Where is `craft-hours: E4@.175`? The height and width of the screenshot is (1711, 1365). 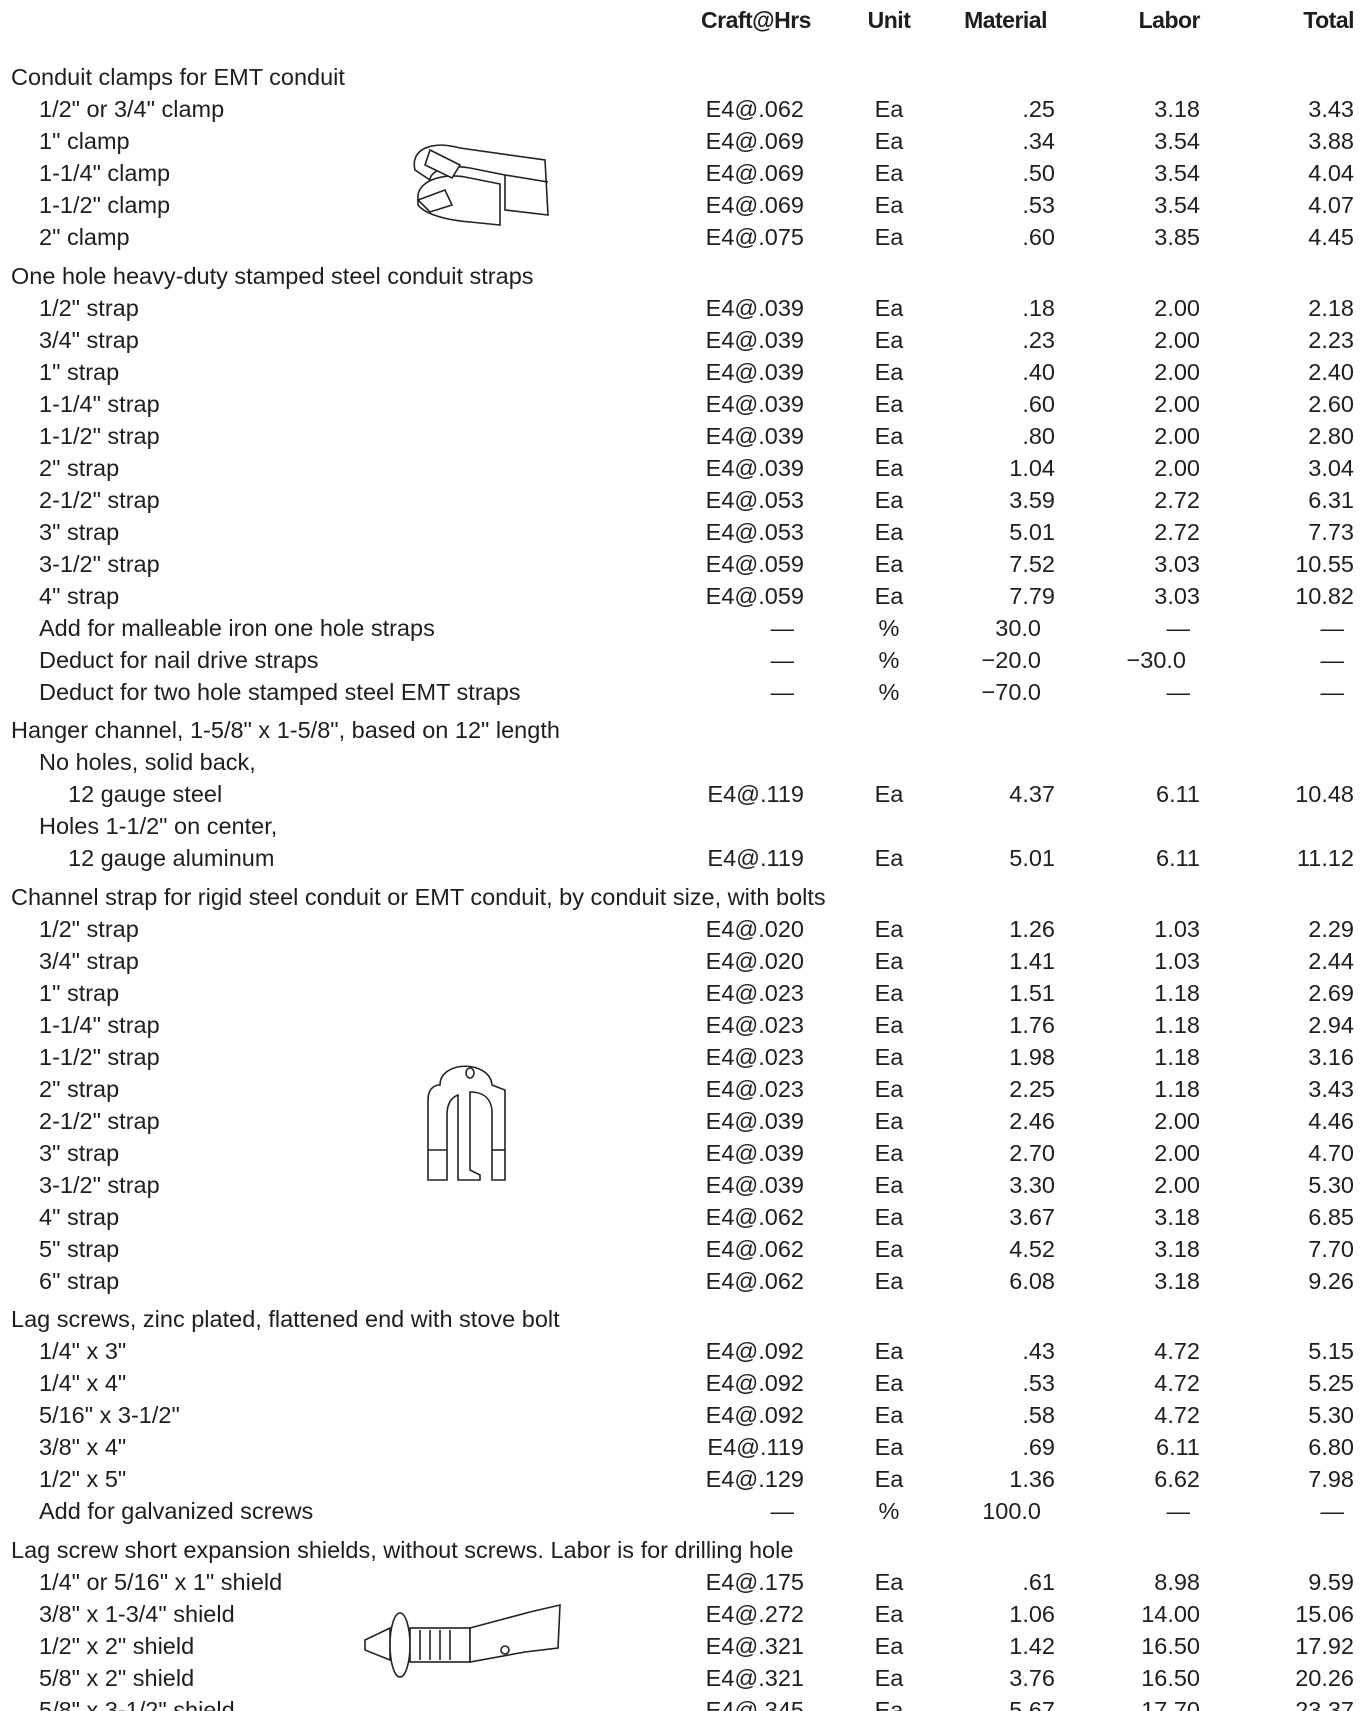
craft-hours: E4@.175 is located at coordinates (754, 1582).